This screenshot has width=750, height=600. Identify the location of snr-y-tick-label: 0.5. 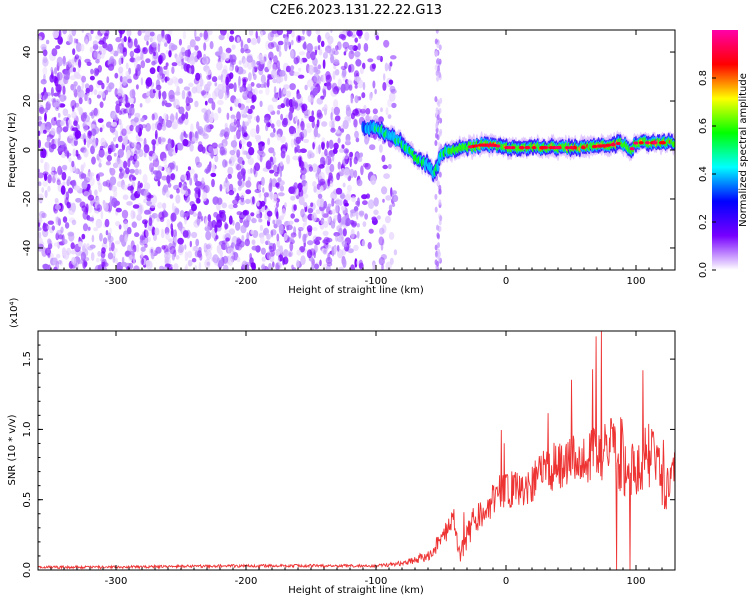
(27, 500).